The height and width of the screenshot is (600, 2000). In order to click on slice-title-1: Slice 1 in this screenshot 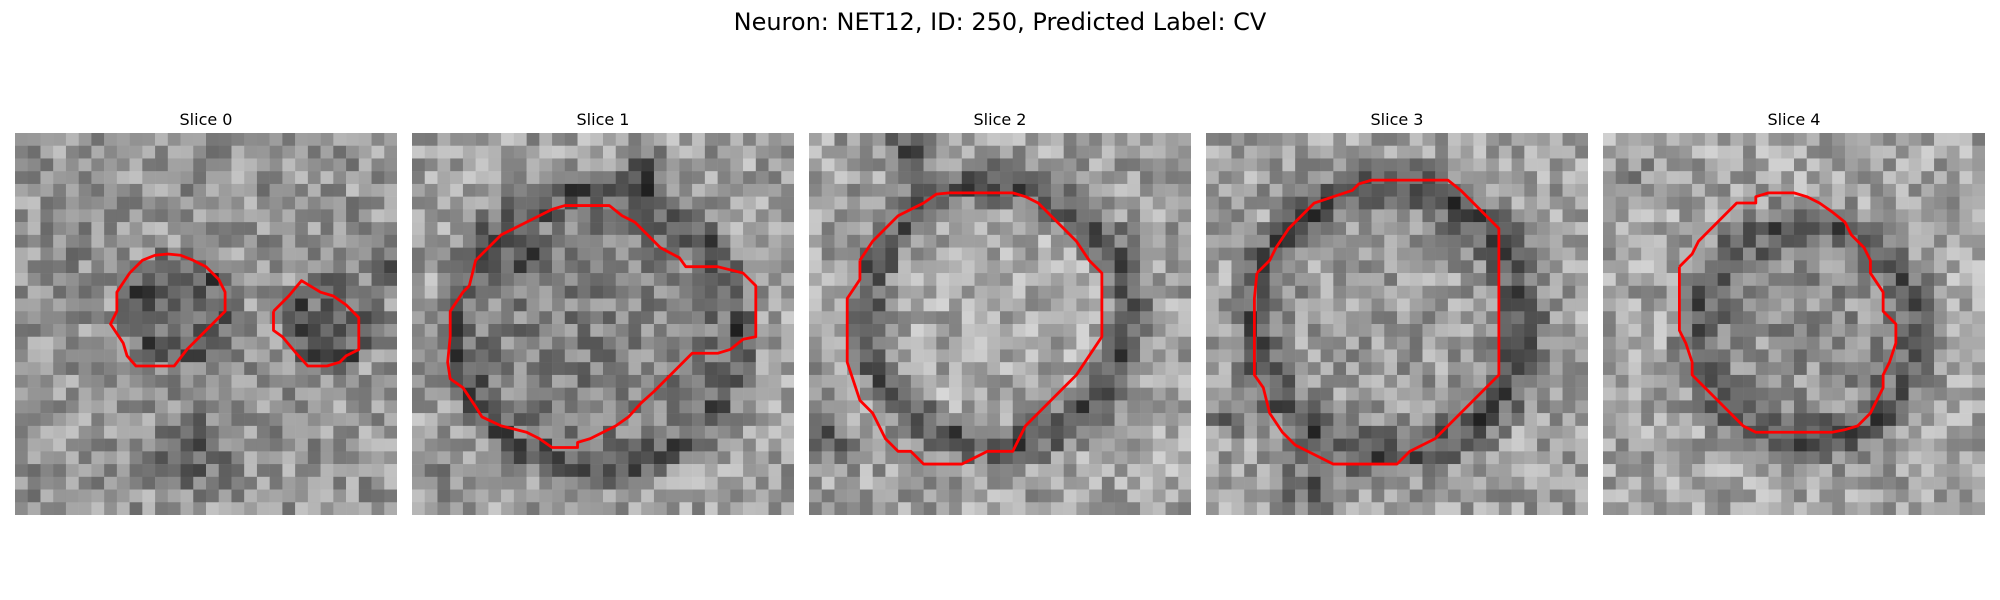, I will do `click(603, 119)`.